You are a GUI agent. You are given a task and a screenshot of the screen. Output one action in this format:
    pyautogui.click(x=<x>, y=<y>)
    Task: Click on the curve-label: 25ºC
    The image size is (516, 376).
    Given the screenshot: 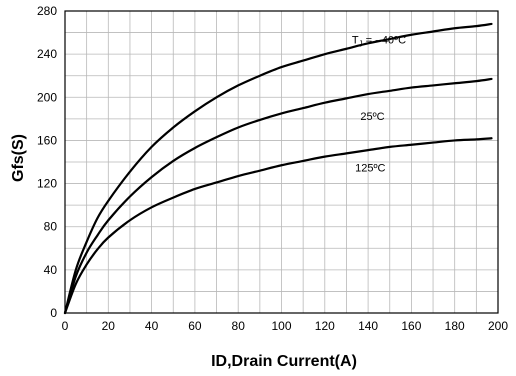 What is the action you would take?
    pyautogui.click(x=372, y=117)
    